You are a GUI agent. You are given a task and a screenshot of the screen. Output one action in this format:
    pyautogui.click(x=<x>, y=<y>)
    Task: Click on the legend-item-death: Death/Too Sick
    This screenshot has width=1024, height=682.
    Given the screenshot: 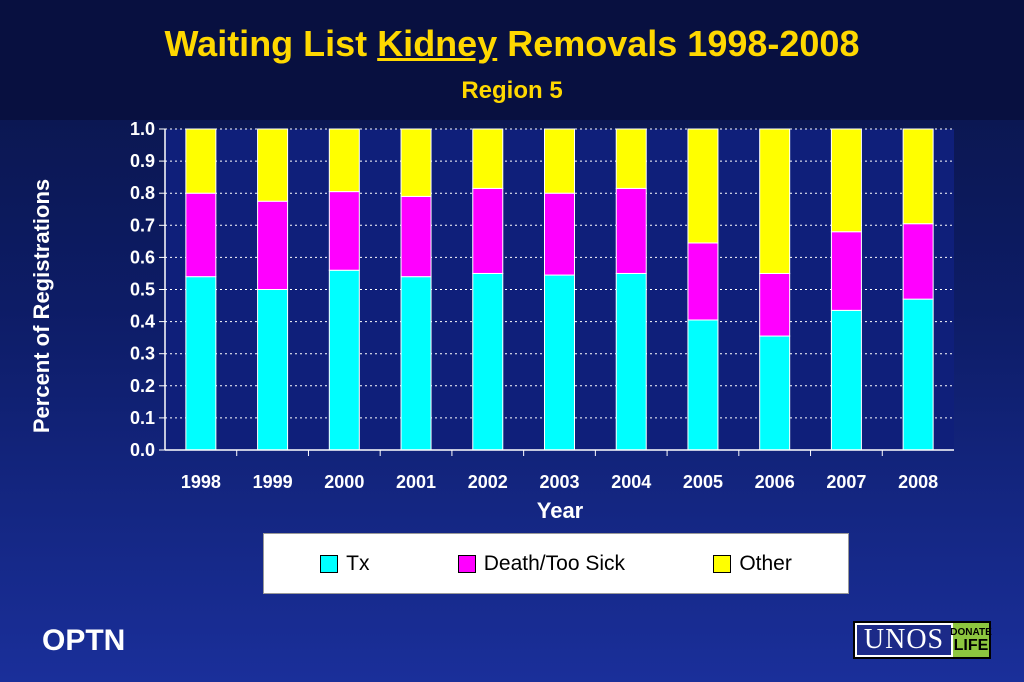 What is the action you would take?
    pyautogui.click(x=541, y=563)
    